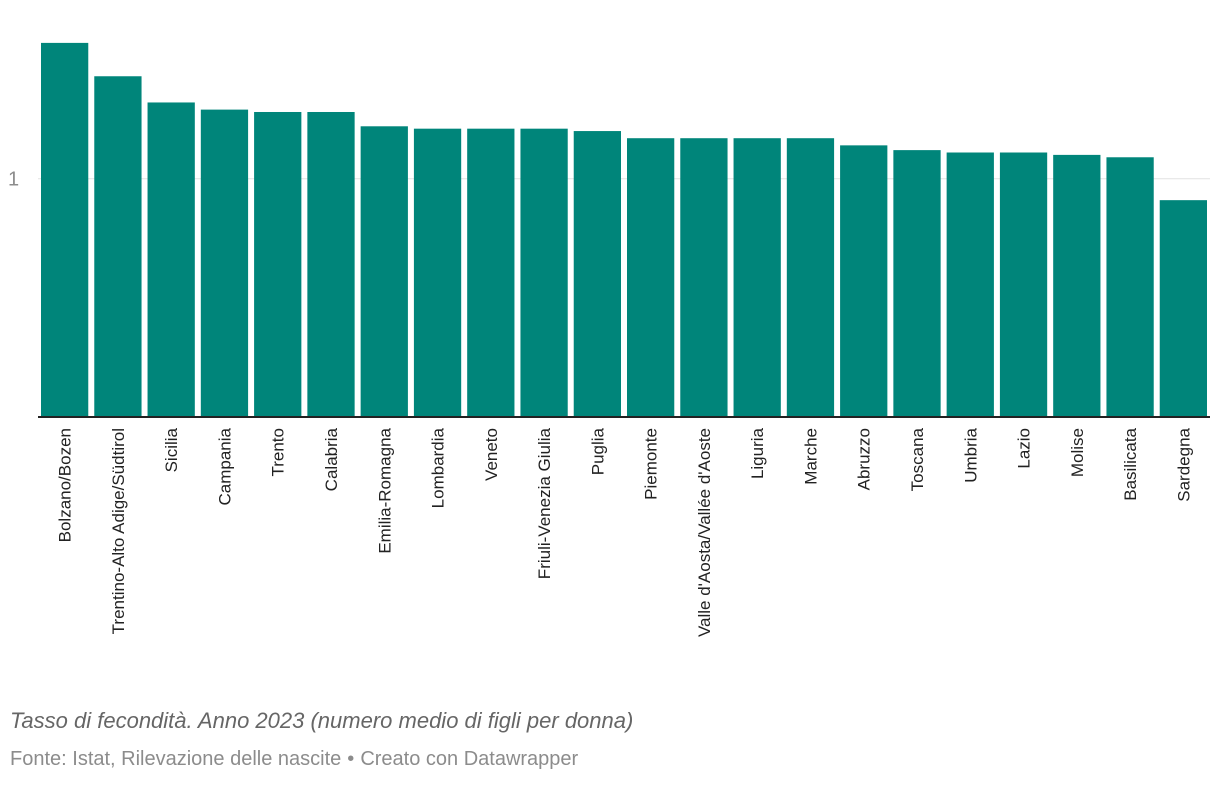 The width and height of the screenshot is (1220, 786). Describe the element at coordinates (278, 452) in the screenshot. I see `category-label: Trento` at that location.